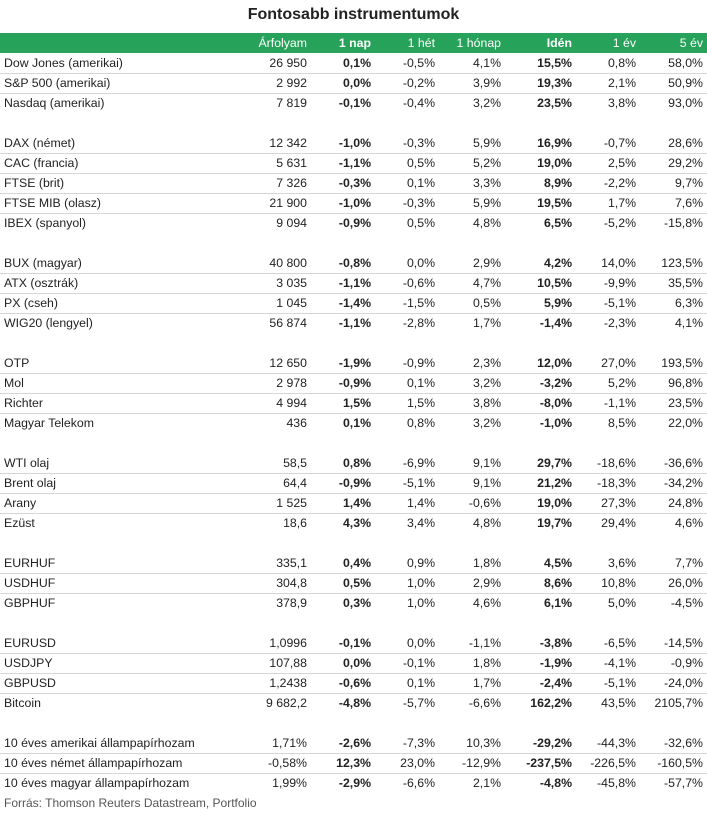 The height and width of the screenshot is (814, 707). Describe the element at coordinates (555, 323) in the screenshot. I see `change-ytd: -1,4%` at that location.